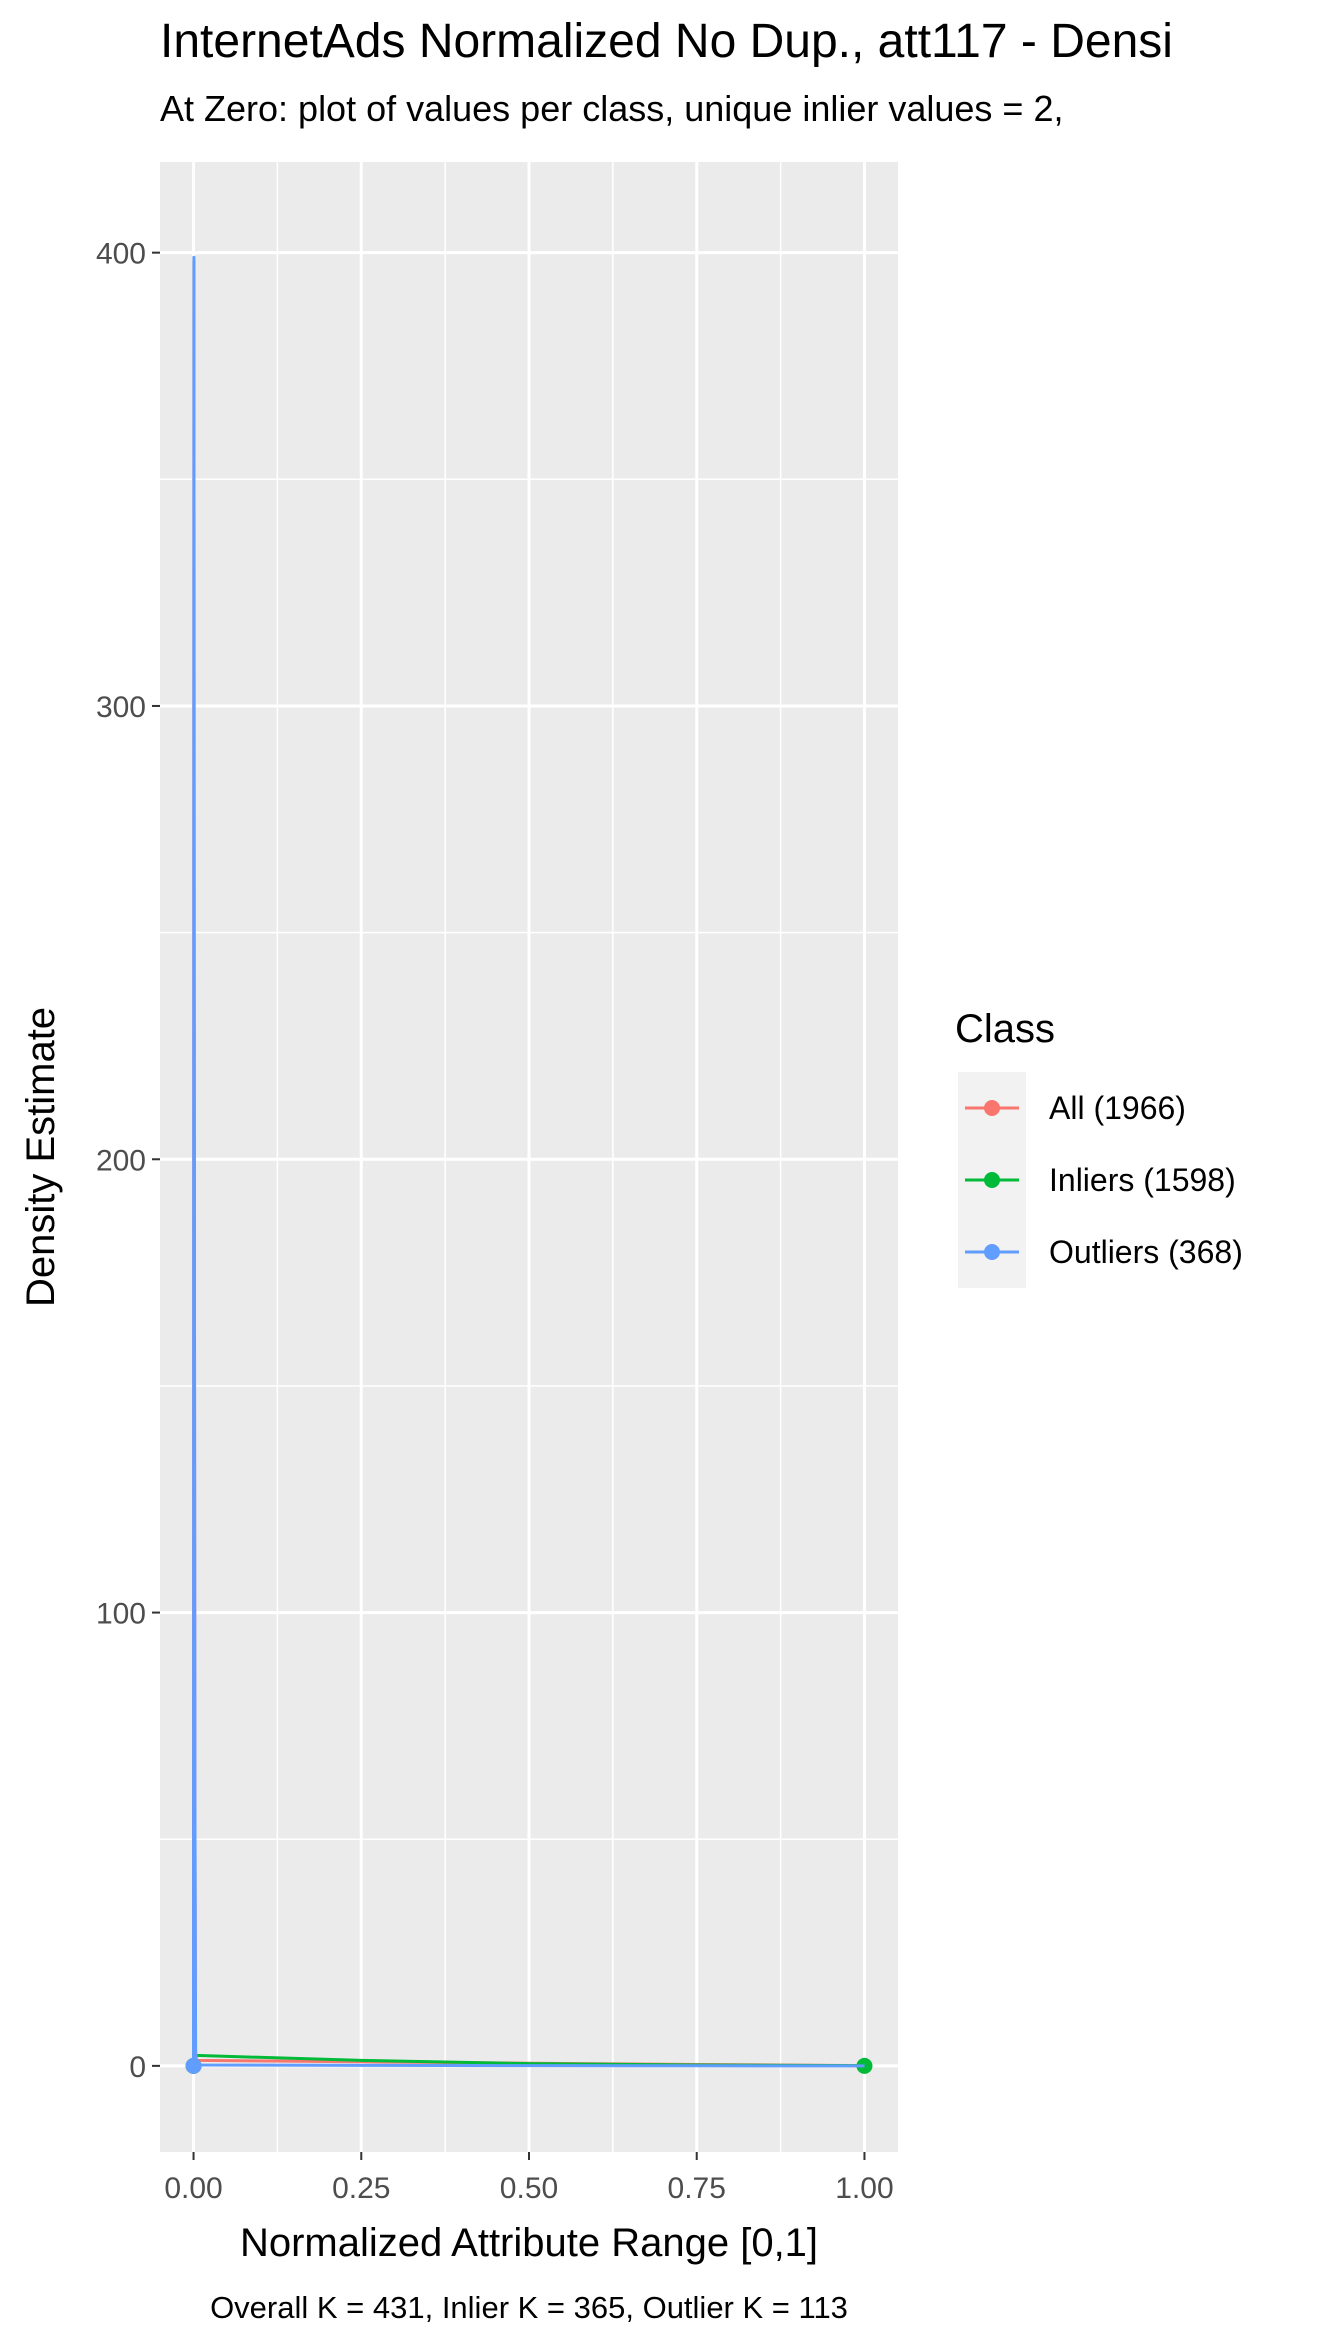  I want to click on y-axis-title: Density Estimate, so click(41, 1157).